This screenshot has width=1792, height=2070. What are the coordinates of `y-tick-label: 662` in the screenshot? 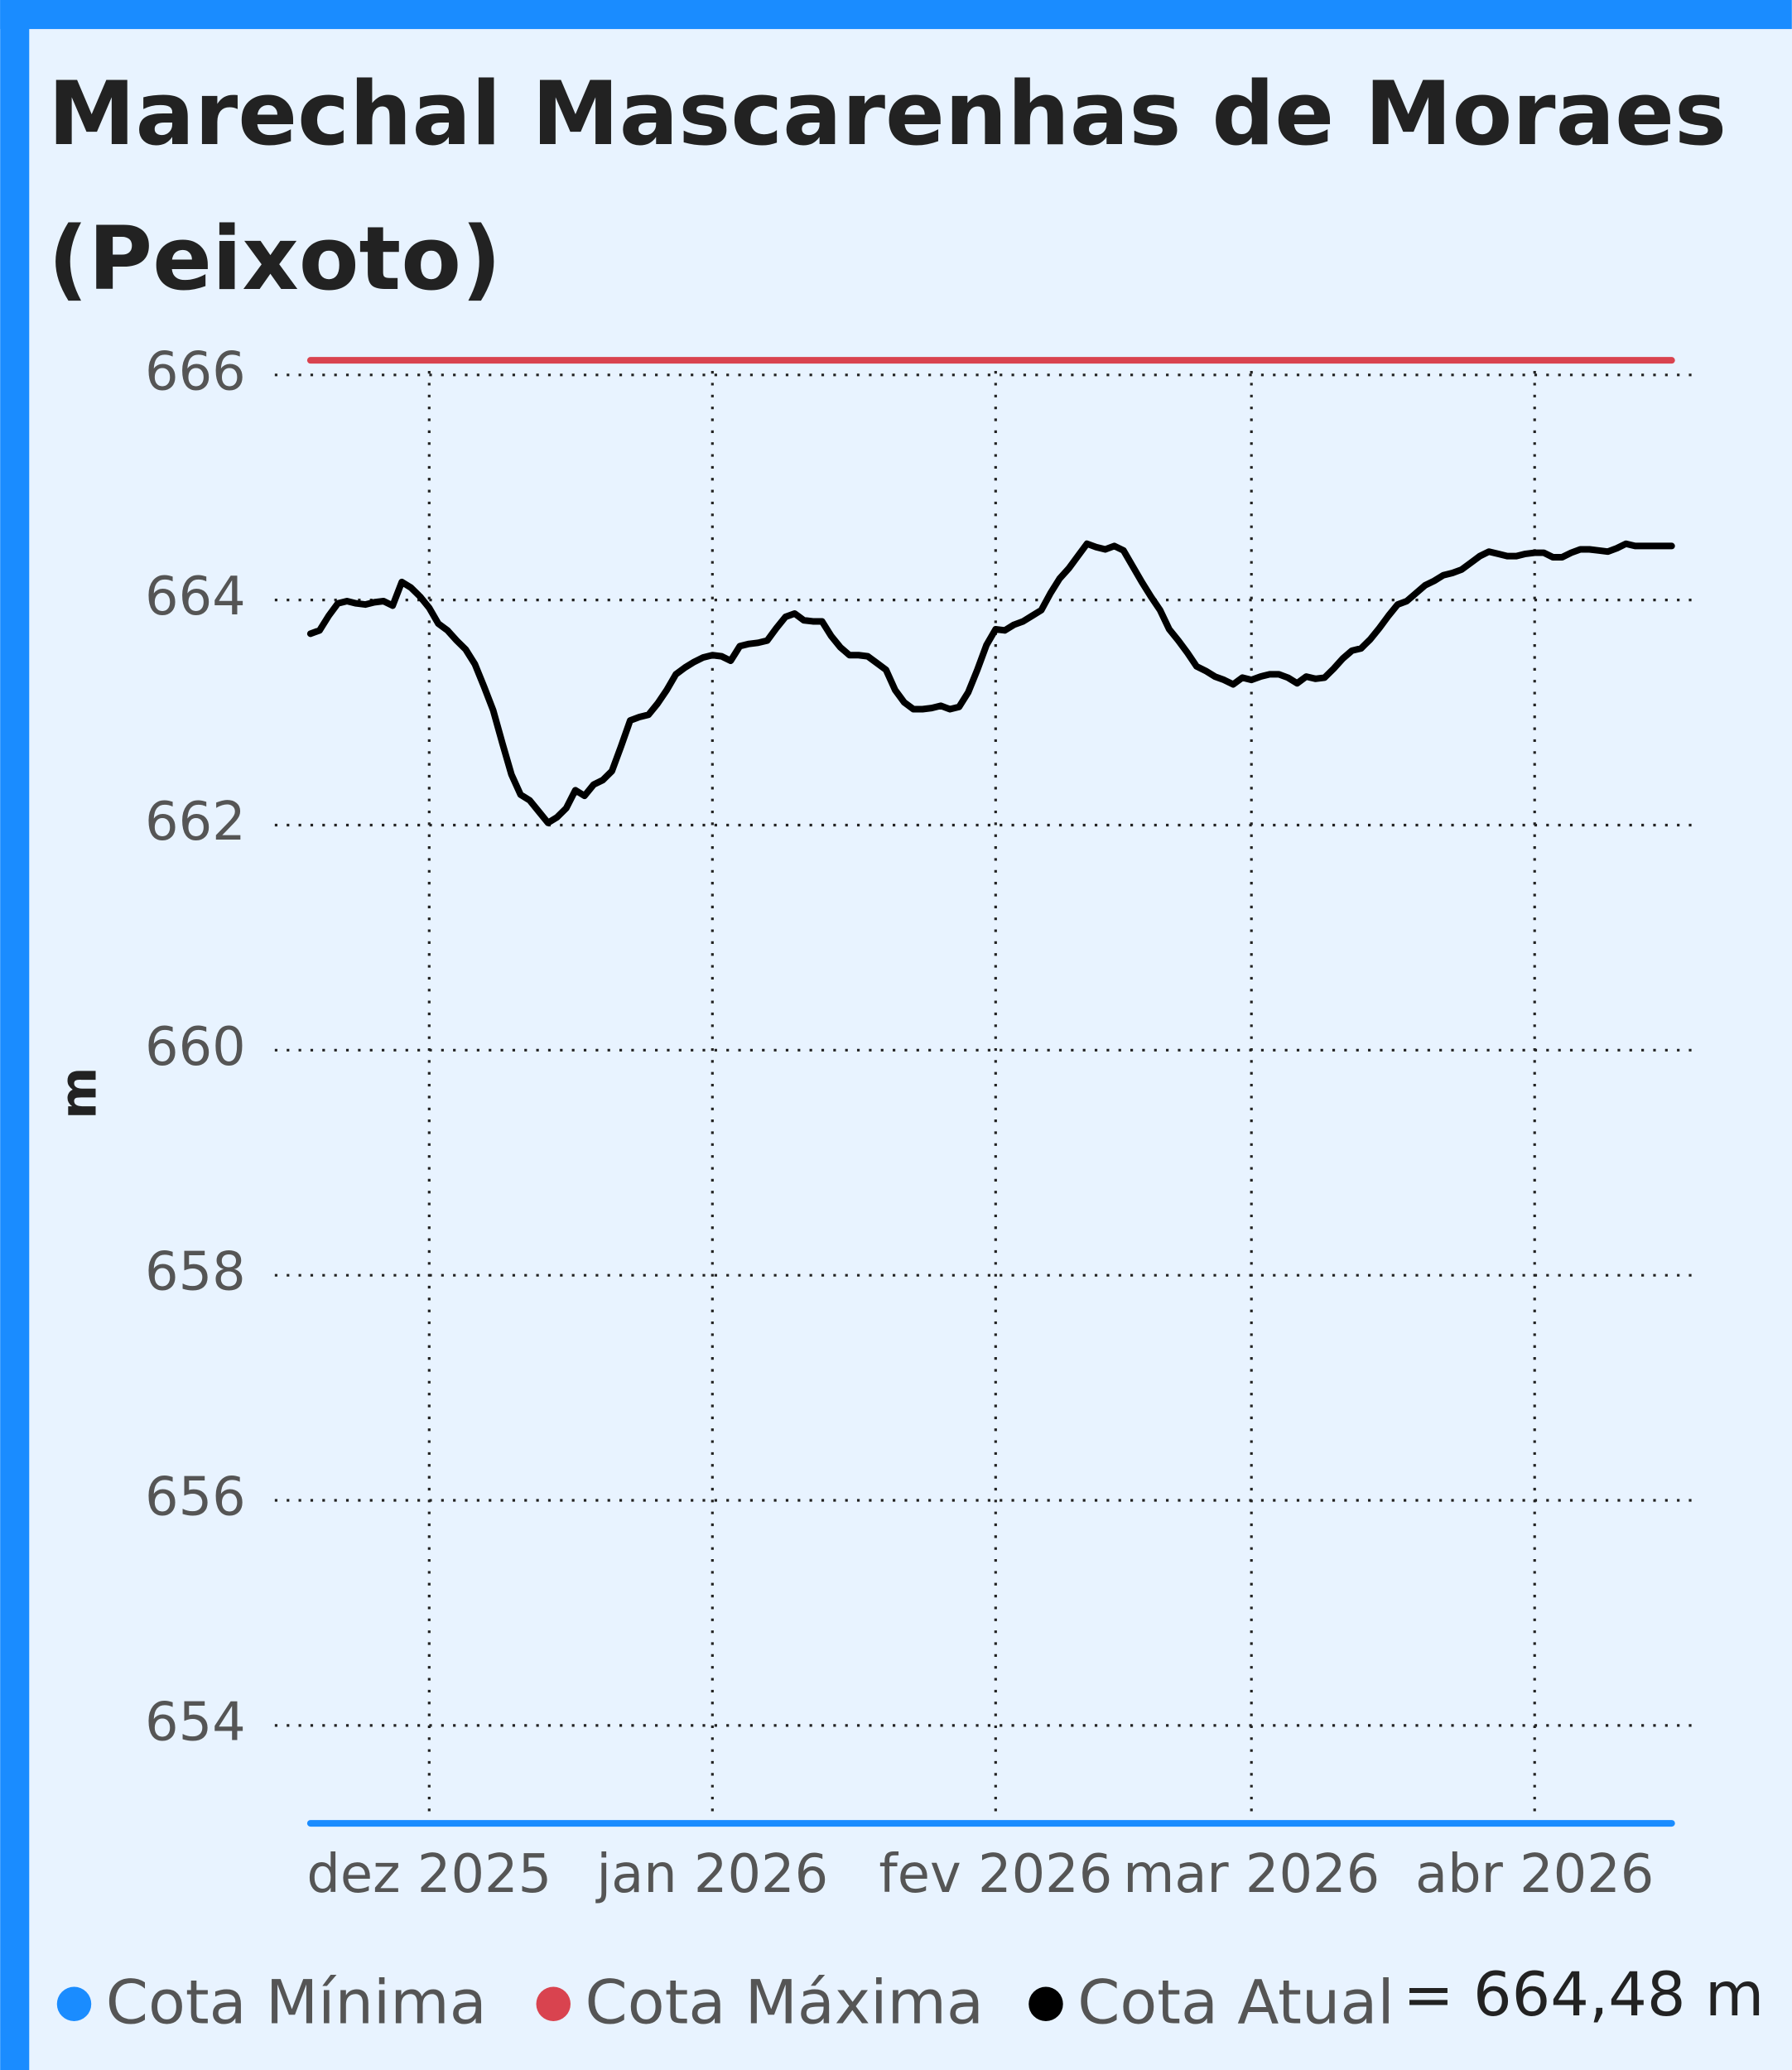 It's located at (196, 822).